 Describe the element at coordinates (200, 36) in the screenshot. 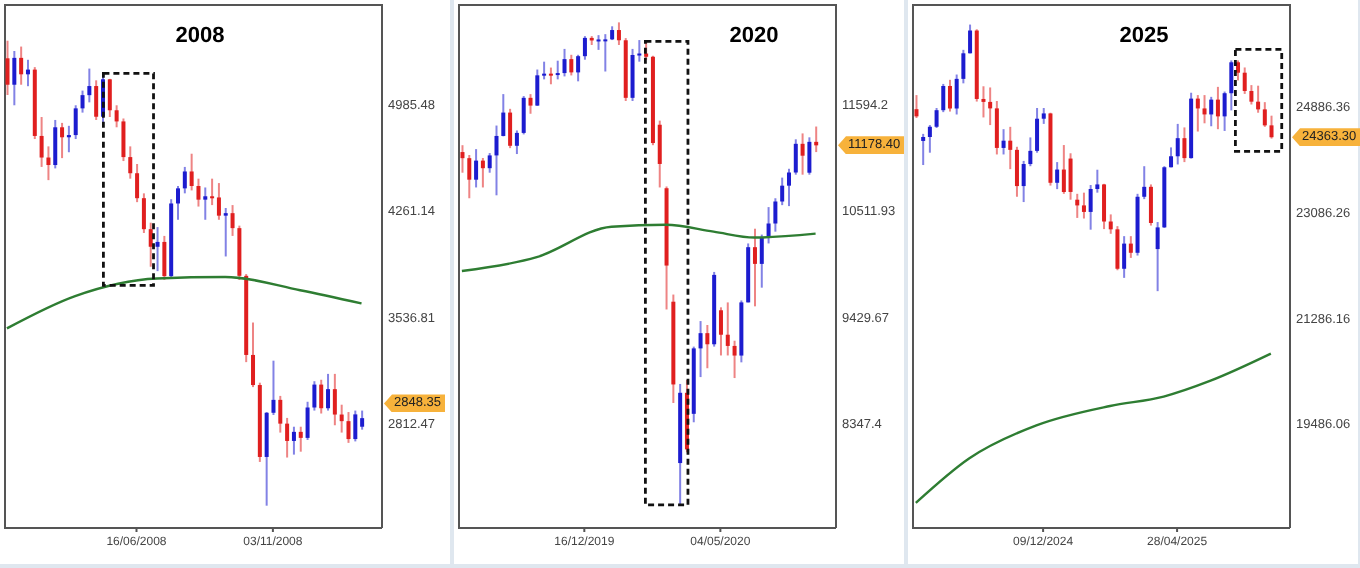

I see `text: 2008` at that location.